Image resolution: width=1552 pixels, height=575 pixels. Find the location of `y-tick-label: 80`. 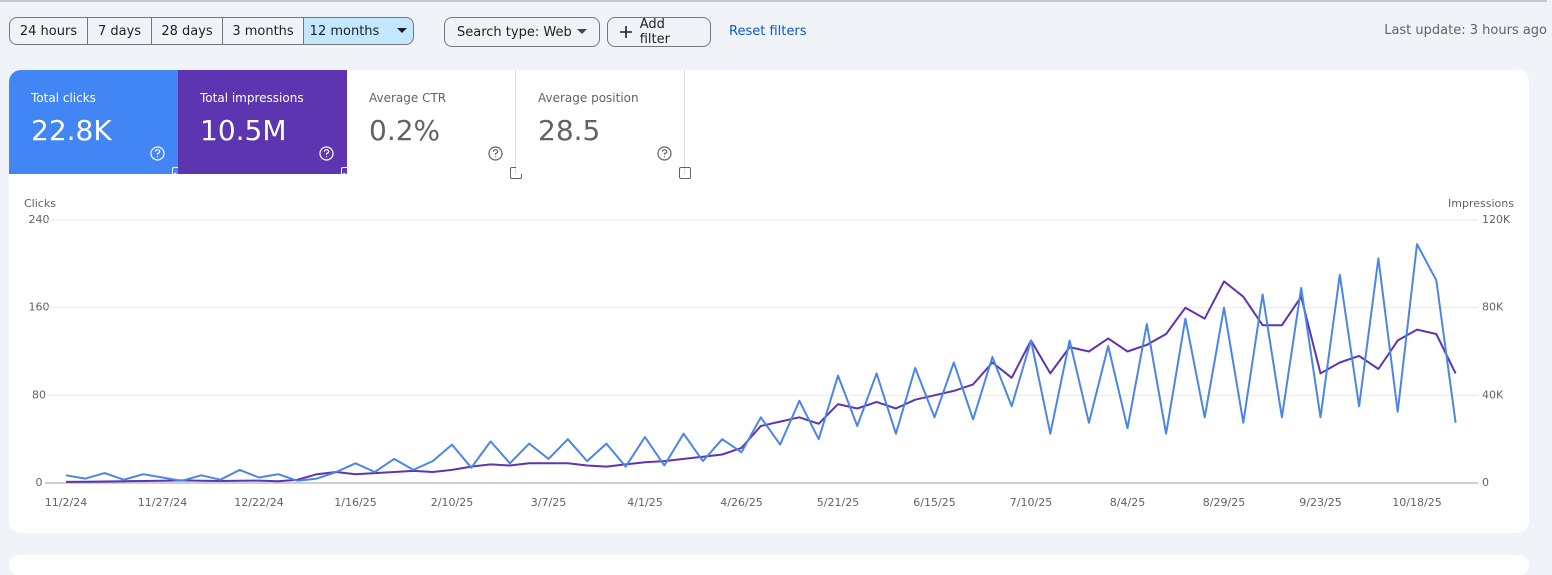

y-tick-label: 80 is located at coordinates (39, 394).